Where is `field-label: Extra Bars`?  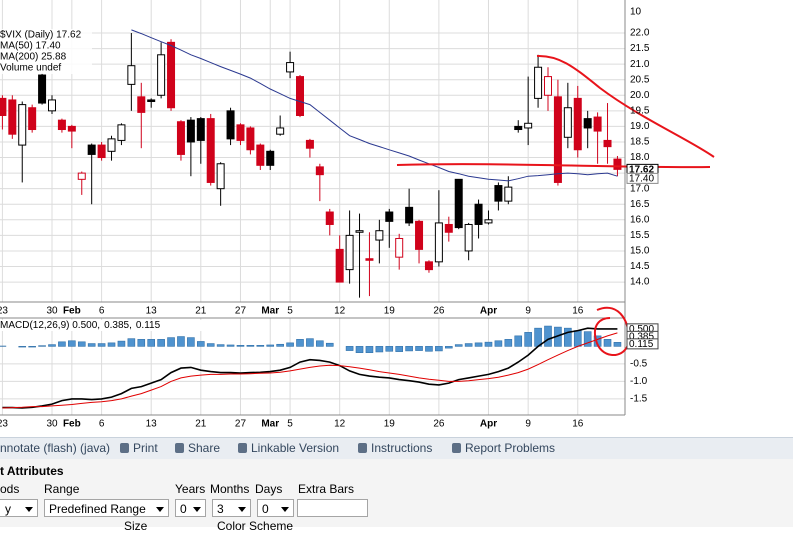 field-label: Extra Bars is located at coordinates (326, 489).